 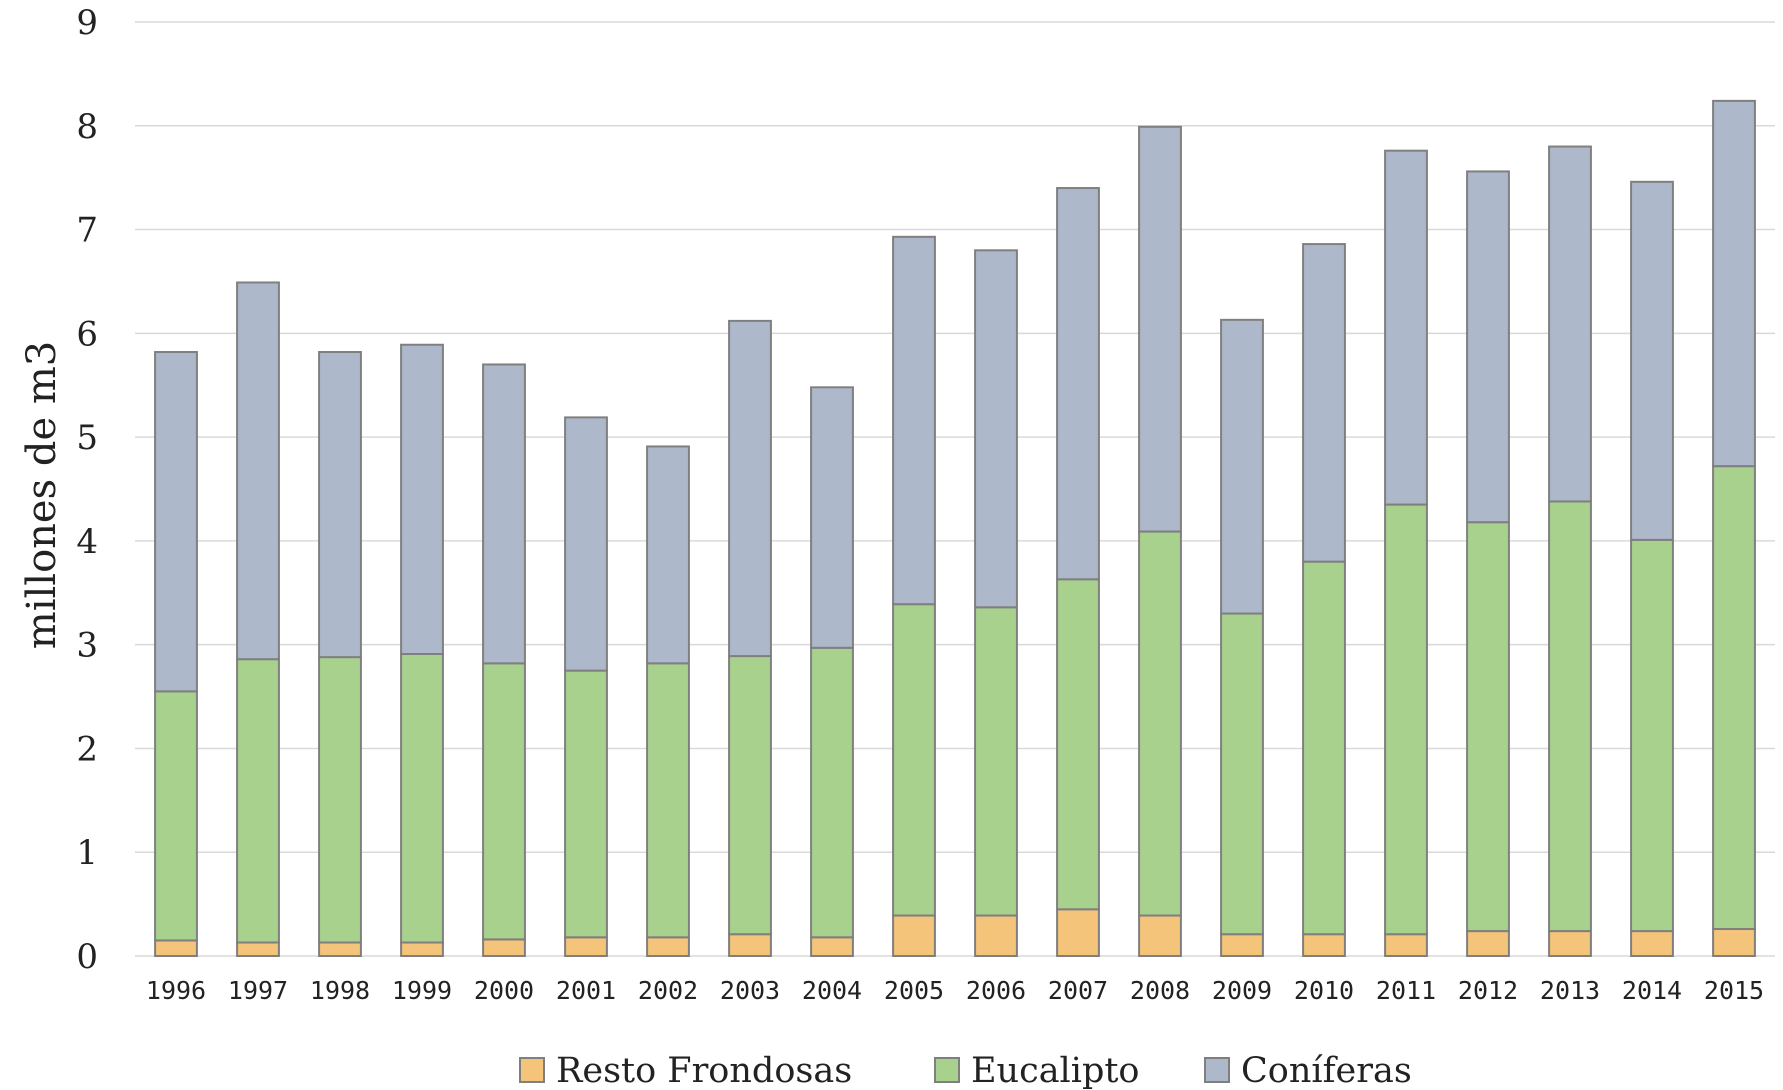 I want to click on legend: Resto Frondosas Eucalipto Coníferas, so click(x=965, y=1070).